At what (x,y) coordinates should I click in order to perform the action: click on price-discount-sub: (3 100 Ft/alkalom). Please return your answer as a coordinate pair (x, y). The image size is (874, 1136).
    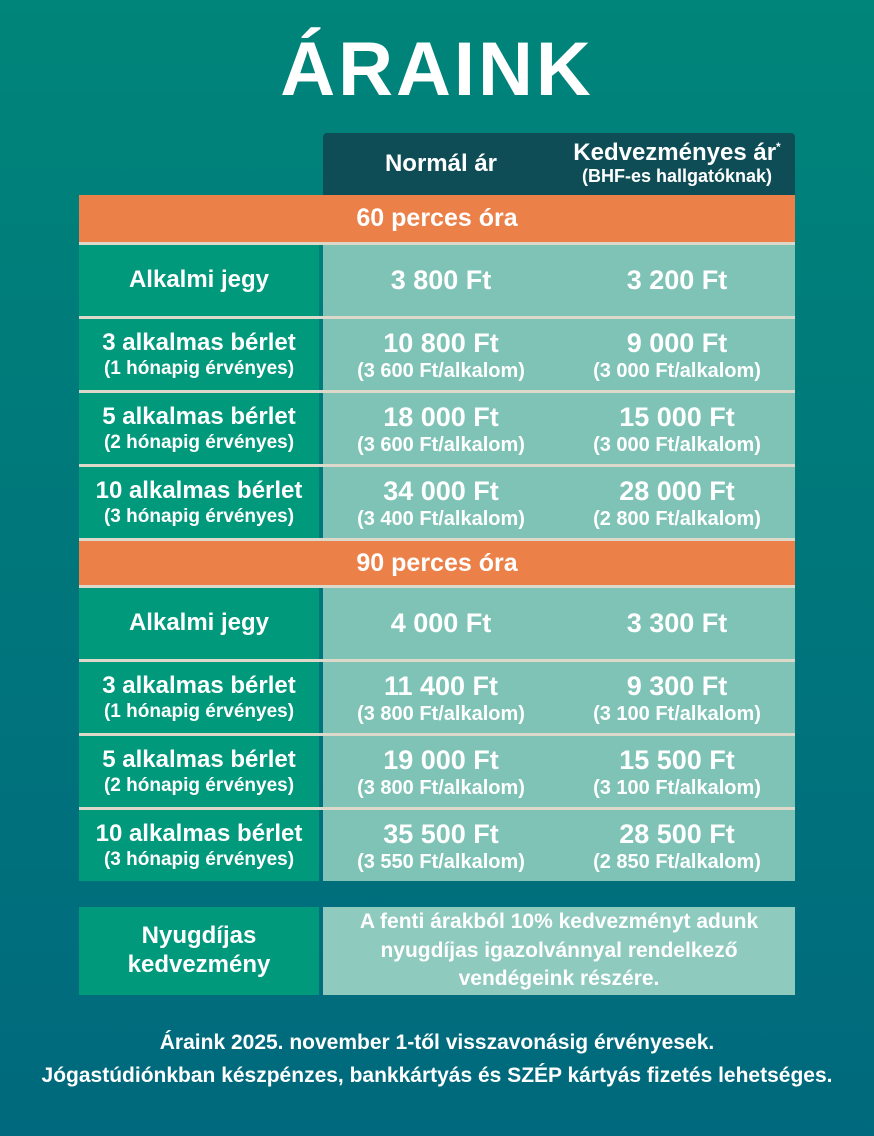
    Looking at the image, I should click on (677, 787).